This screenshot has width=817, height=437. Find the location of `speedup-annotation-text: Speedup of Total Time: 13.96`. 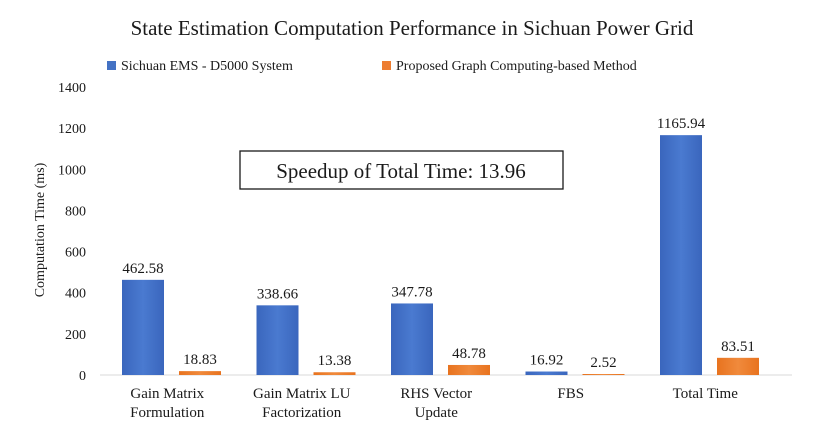

speedup-annotation-text: Speedup of Total Time: 13.96 is located at coordinates (401, 171).